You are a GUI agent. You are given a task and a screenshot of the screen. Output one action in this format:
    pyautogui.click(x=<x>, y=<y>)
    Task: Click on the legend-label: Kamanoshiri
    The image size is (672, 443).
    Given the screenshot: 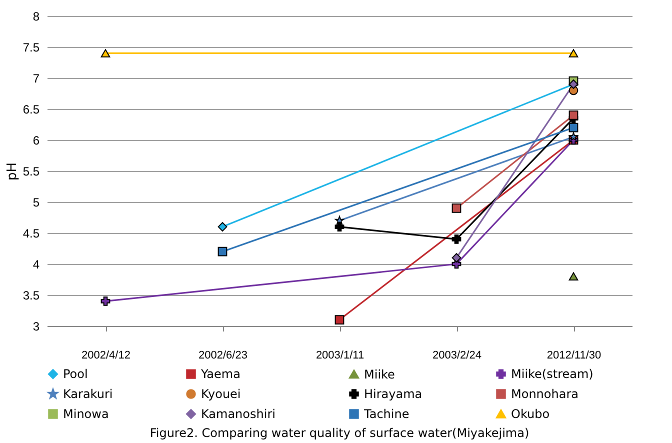 What is the action you would take?
    pyautogui.click(x=238, y=414)
    